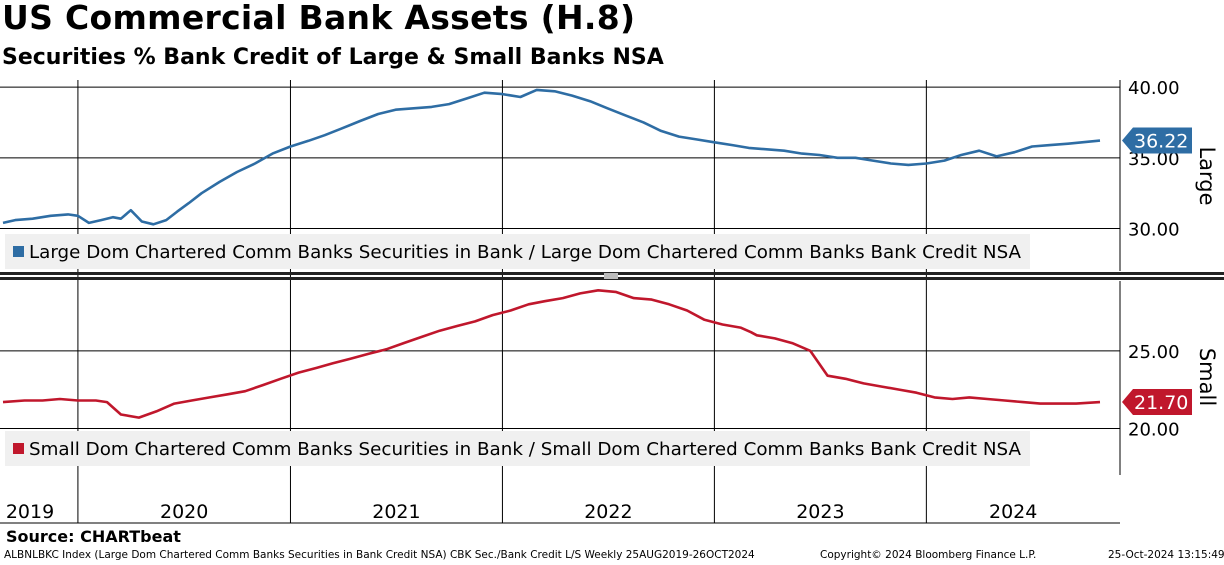 The height and width of the screenshot is (565, 1224). What do you see at coordinates (18, 251) in the screenshot?
I see `legend-swatch-large` at bounding box center [18, 251].